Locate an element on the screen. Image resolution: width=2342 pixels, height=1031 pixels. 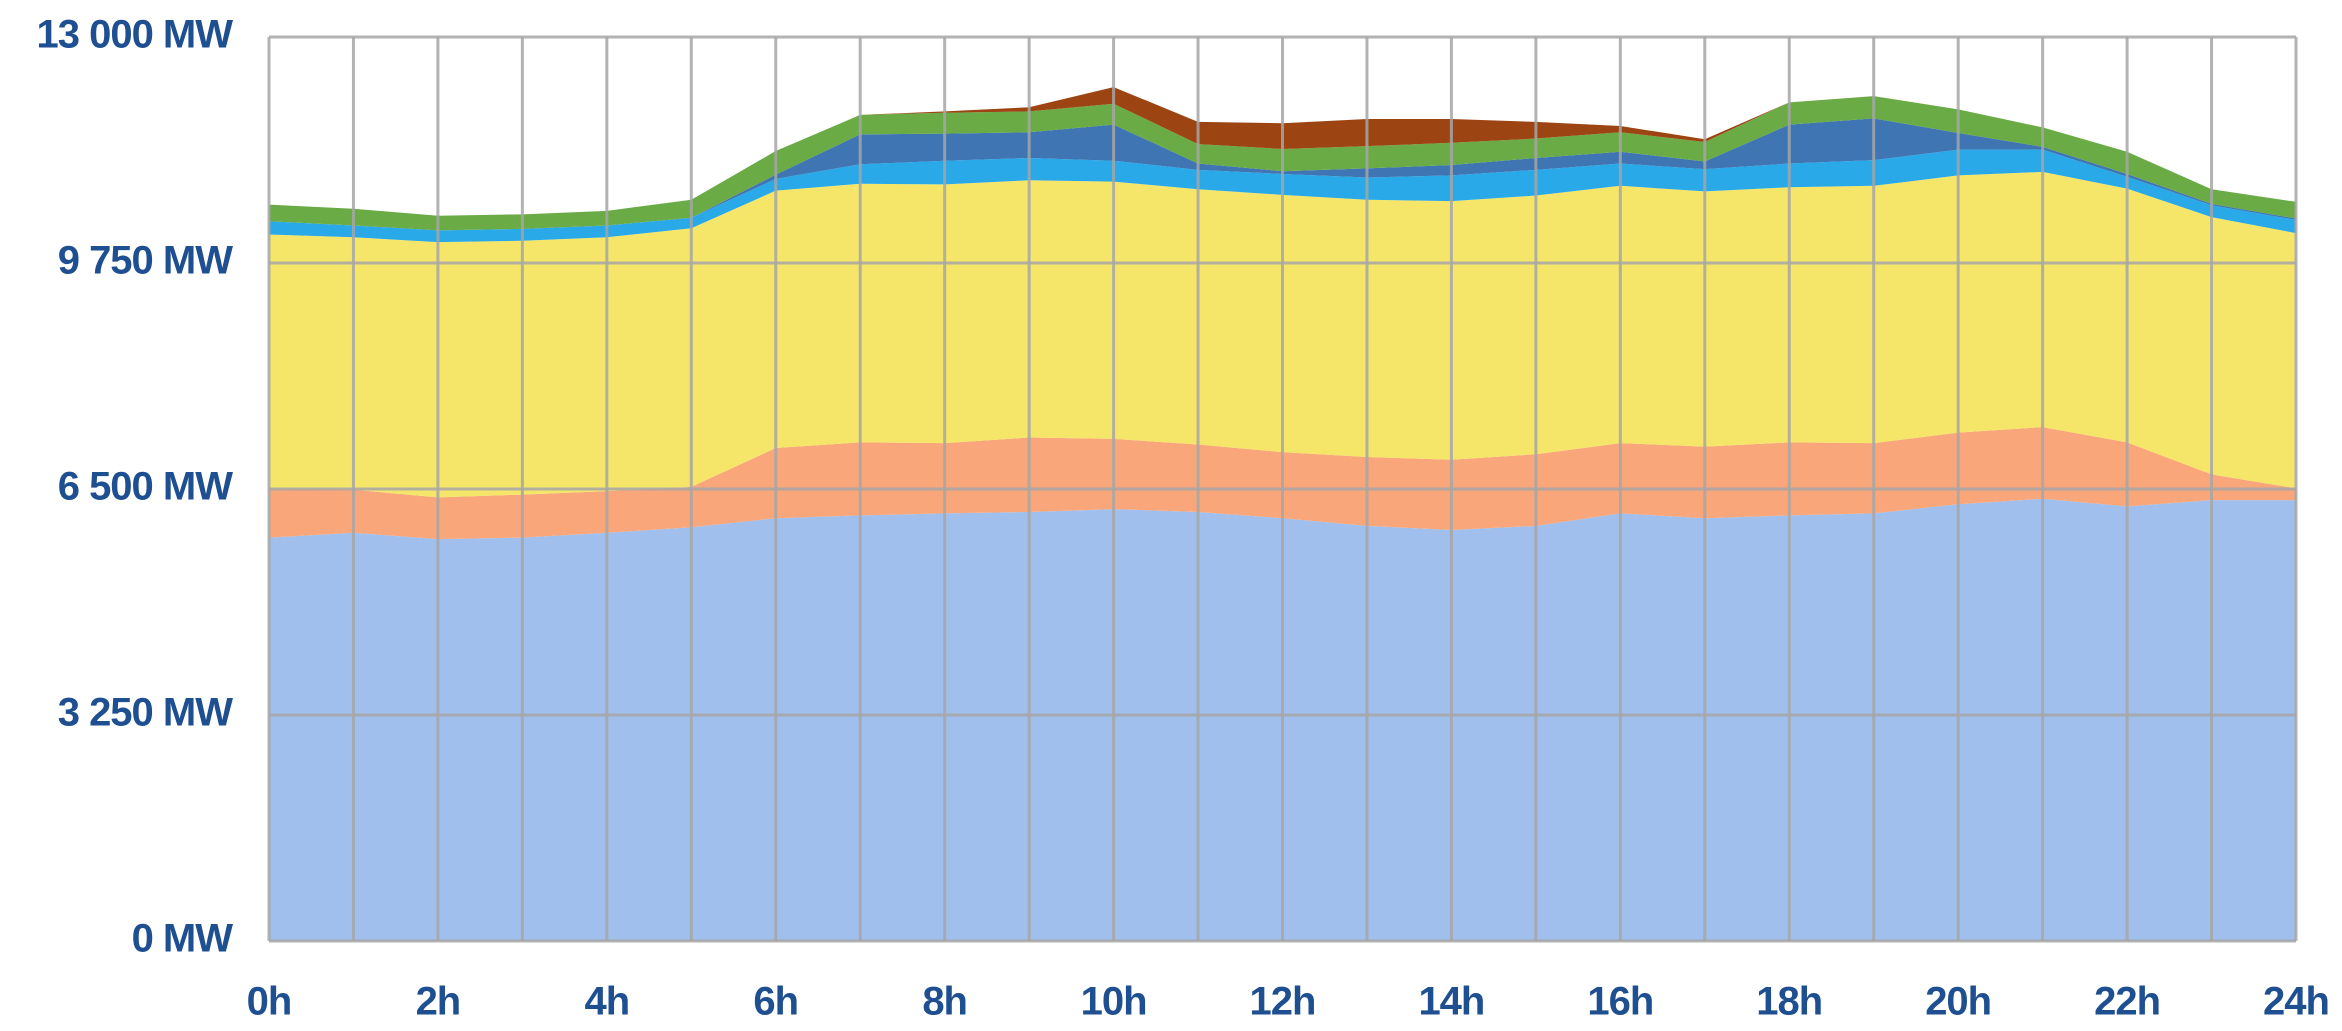
x-tick-label: 6h is located at coordinates (775, 1002).